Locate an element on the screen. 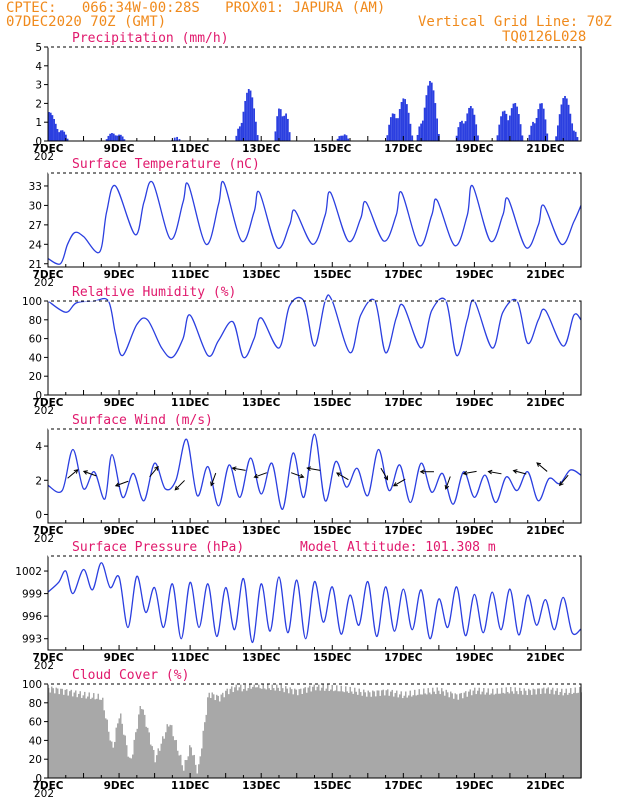  y-tick-label: 0 is located at coordinates (38, 142).